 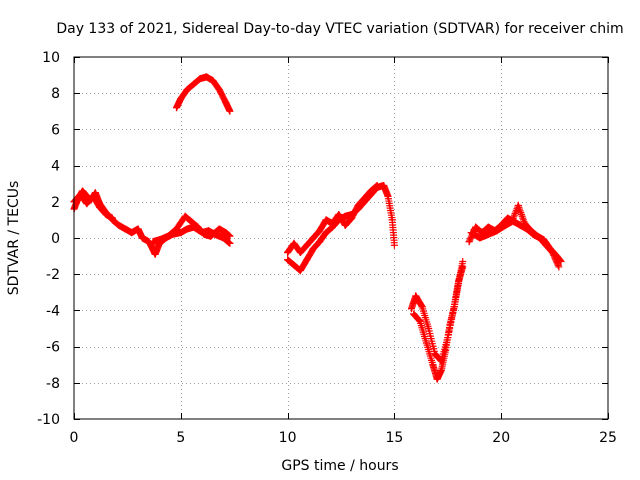 I want to click on x-tick-label: 20, so click(x=501, y=438).